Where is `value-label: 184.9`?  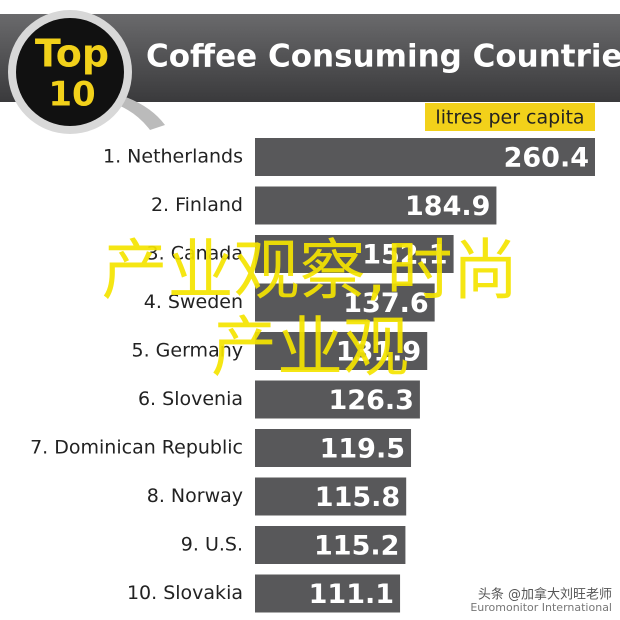
value-label: 184.9 is located at coordinates (447, 206).